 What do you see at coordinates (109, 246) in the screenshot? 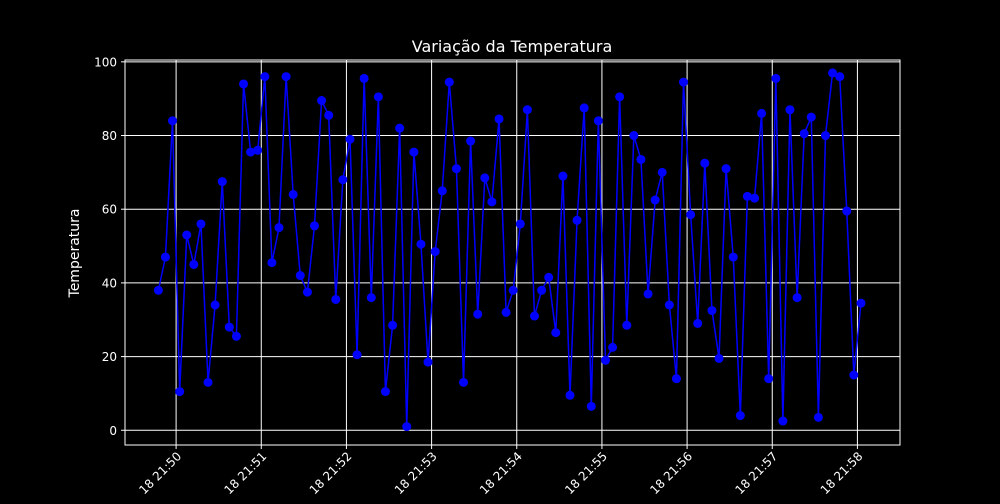
I see `y-axis-ticks: 0 20 40 60 80 100` at bounding box center [109, 246].